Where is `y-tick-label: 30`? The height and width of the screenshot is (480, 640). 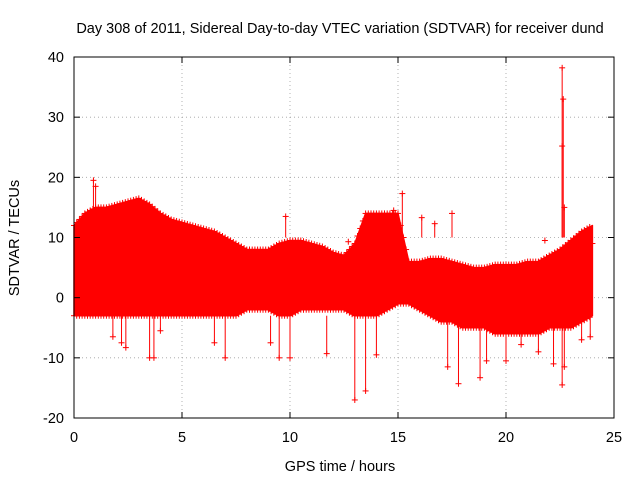
y-tick-label: 30 is located at coordinates (56, 118).